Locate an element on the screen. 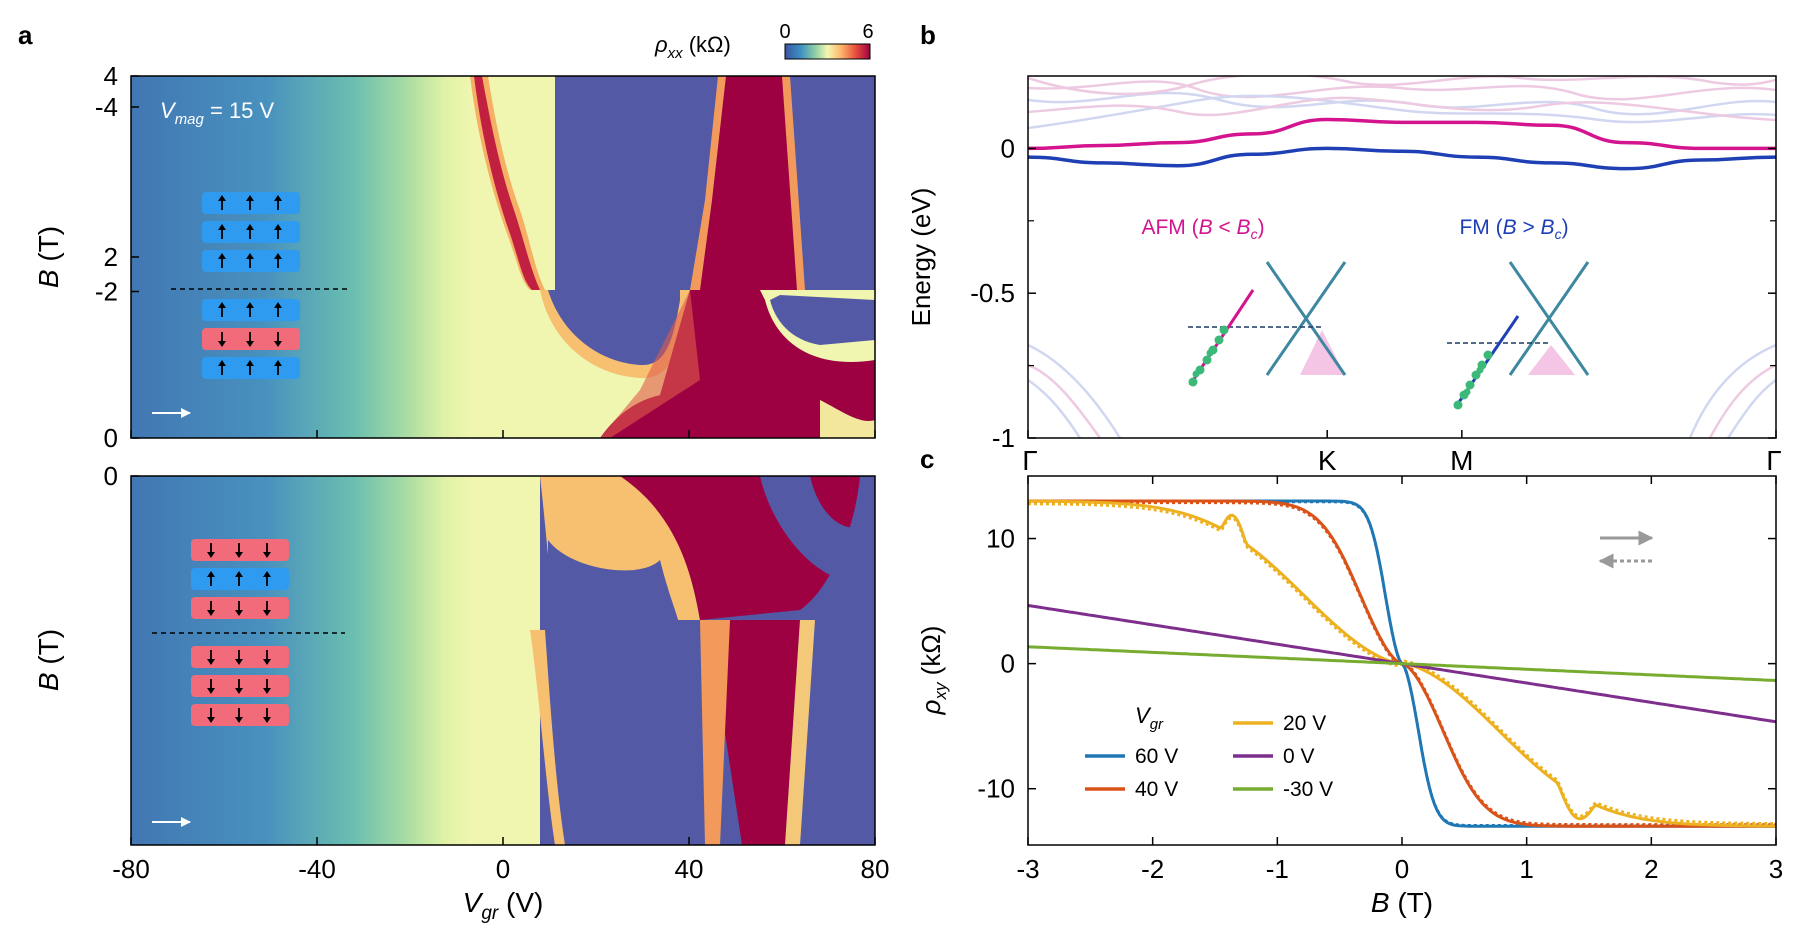 This screenshot has width=1807, height=935. legend-item: 40 V is located at coordinates (1131, 789).